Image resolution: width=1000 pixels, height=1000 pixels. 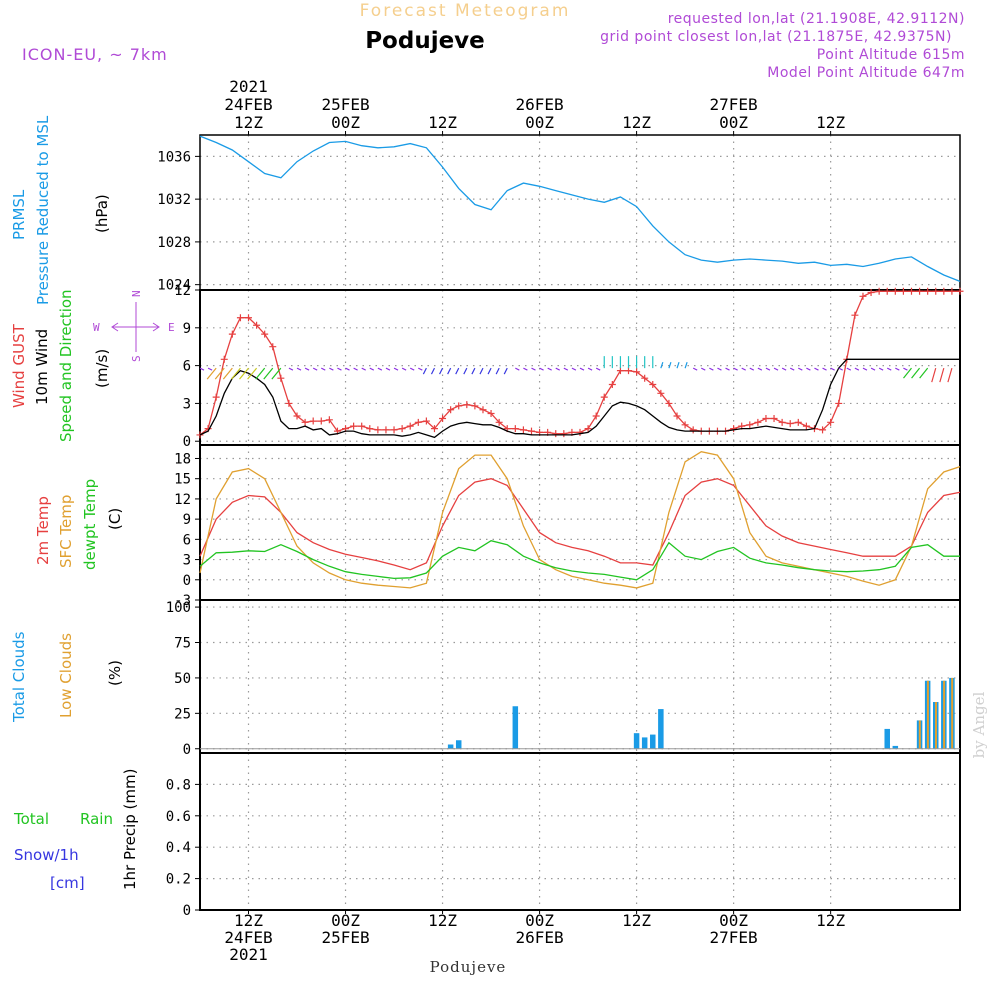 I want to click on temperature-ytick-label: 6, so click(x=187, y=540).